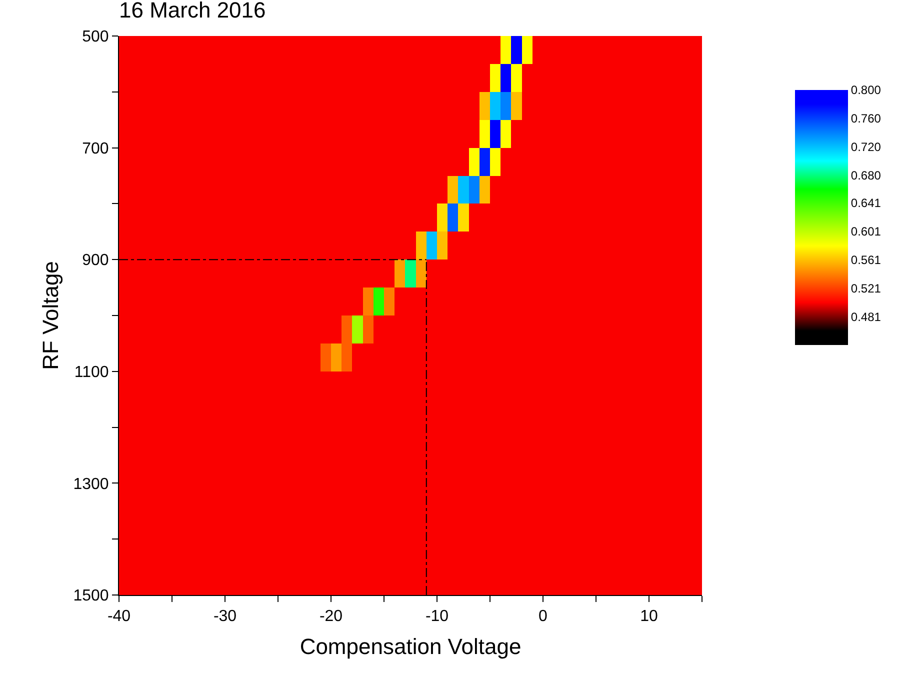  Describe the element at coordinates (95, 37) in the screenshot. I see `y-tick-label: 500` at that location.